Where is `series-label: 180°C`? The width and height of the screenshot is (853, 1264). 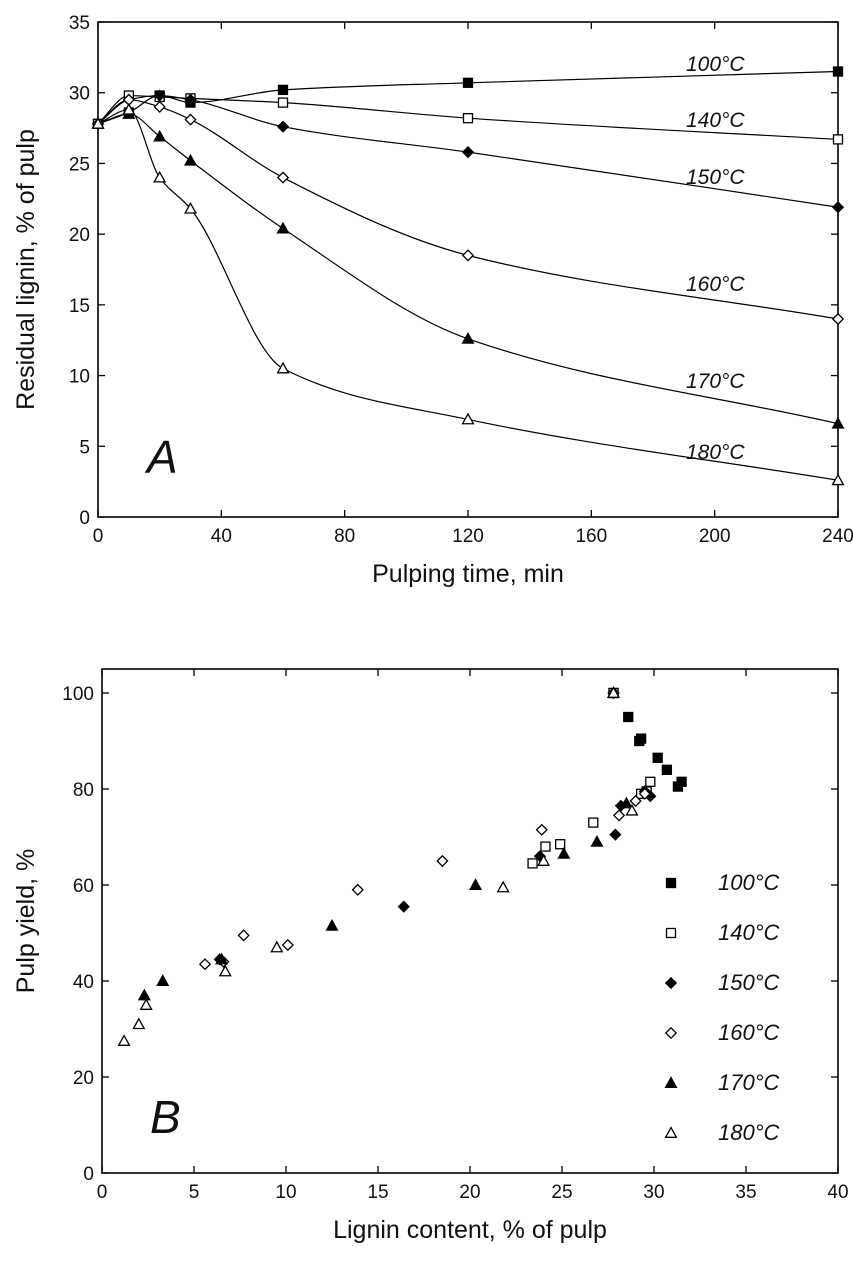 series-label: 180°C is located at coordinates (715, 452).